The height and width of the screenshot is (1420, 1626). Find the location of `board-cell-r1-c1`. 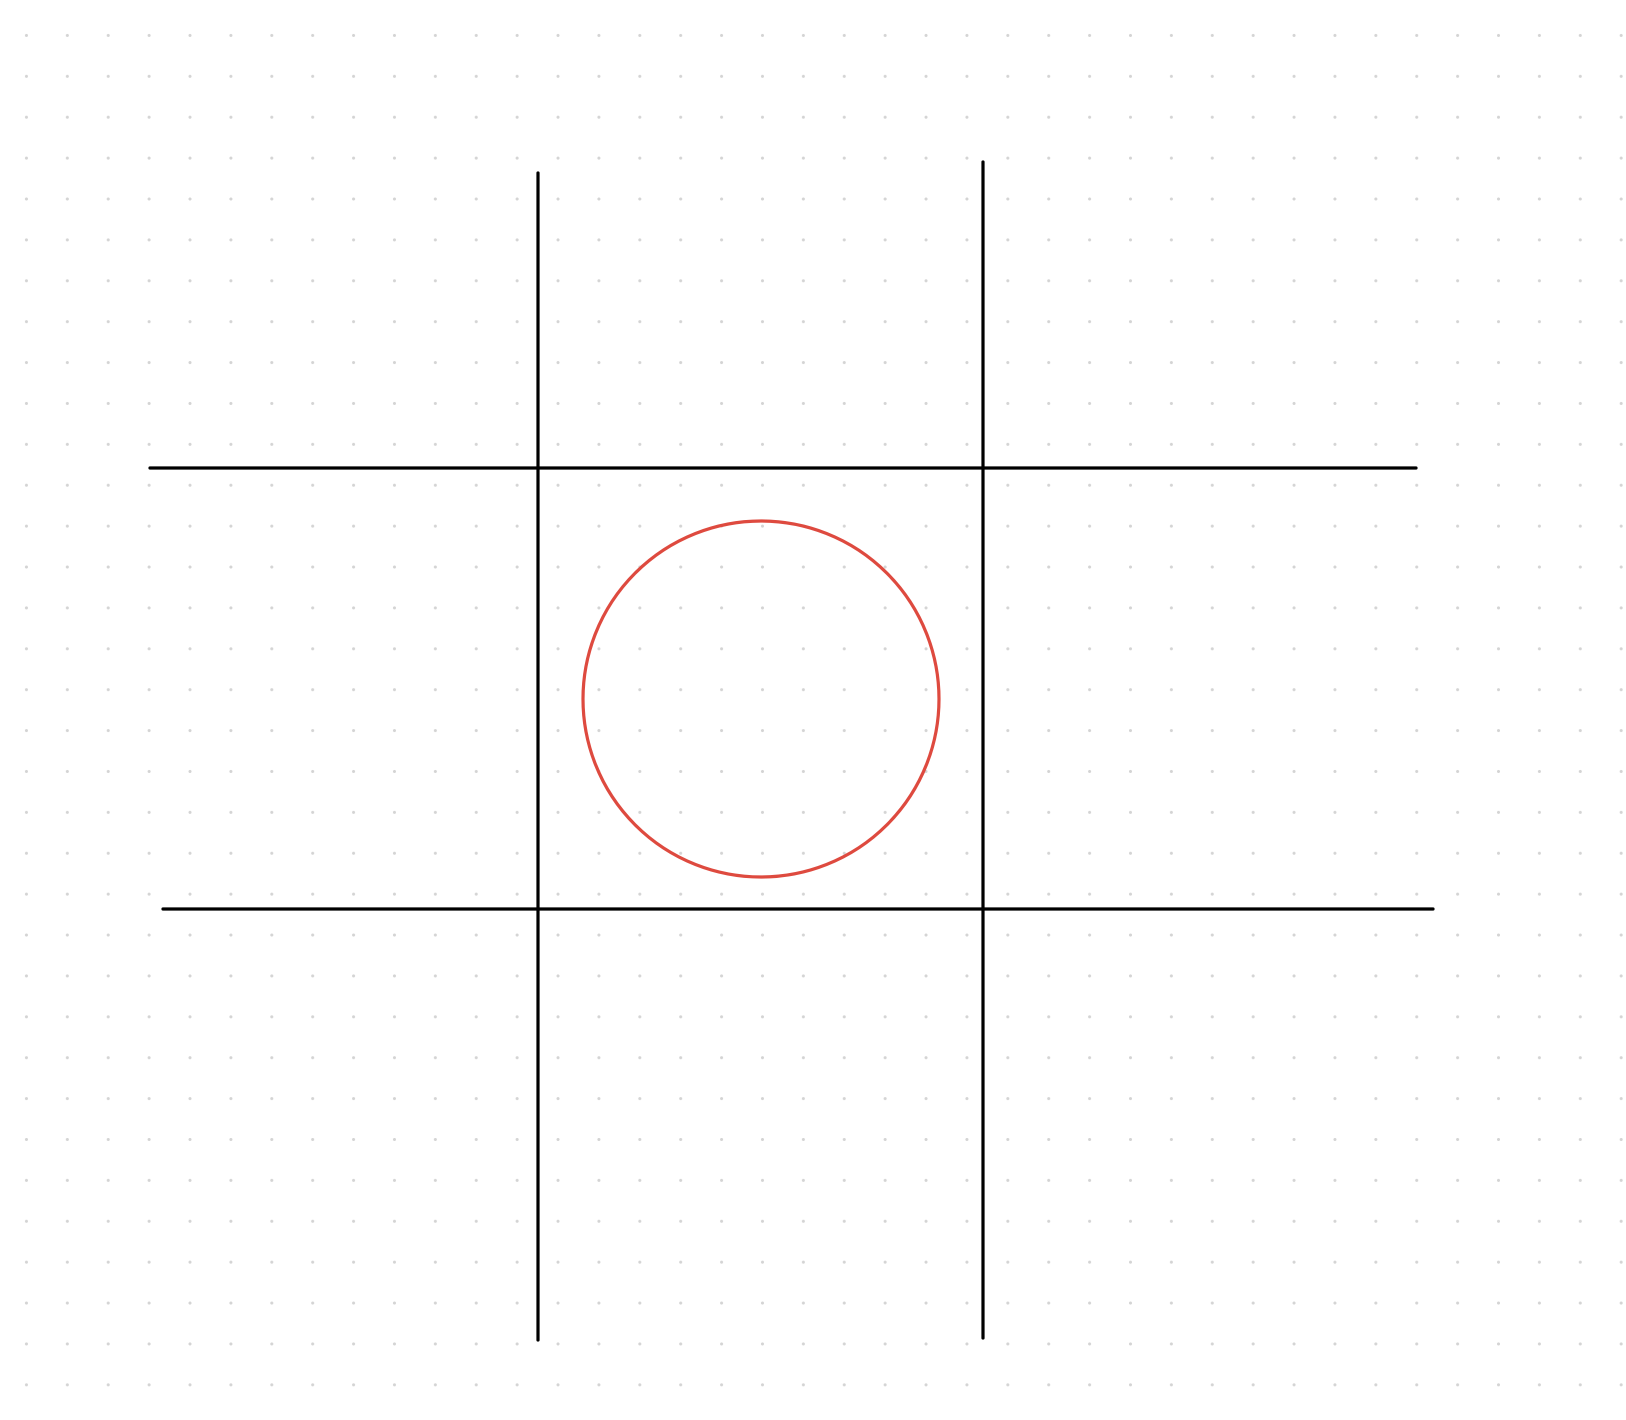

board-cell-r1-c1 is located at coordinates (344, 319).